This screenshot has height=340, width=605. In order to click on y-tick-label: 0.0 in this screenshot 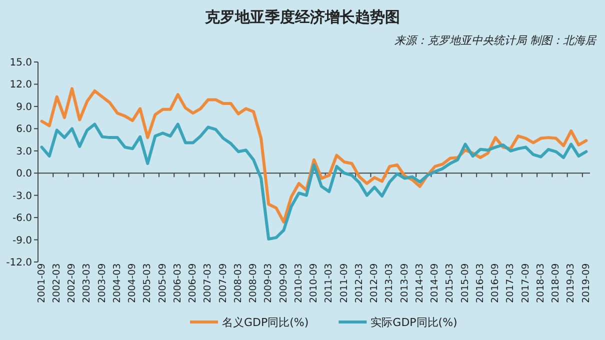, I will do `click(24, 174)`.